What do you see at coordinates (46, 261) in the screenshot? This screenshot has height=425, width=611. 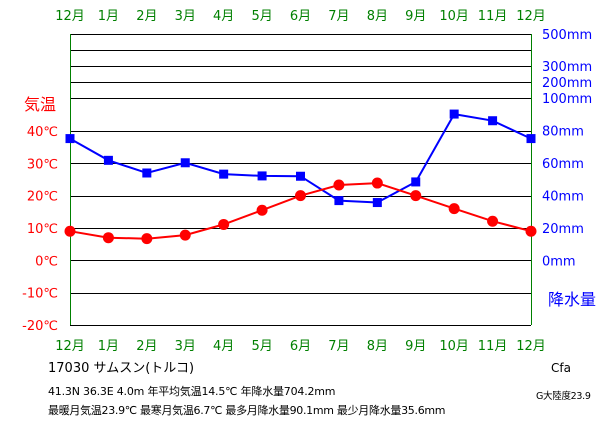 I see `temperature-tick-label: 0℃` at bounding box center [46, 261].